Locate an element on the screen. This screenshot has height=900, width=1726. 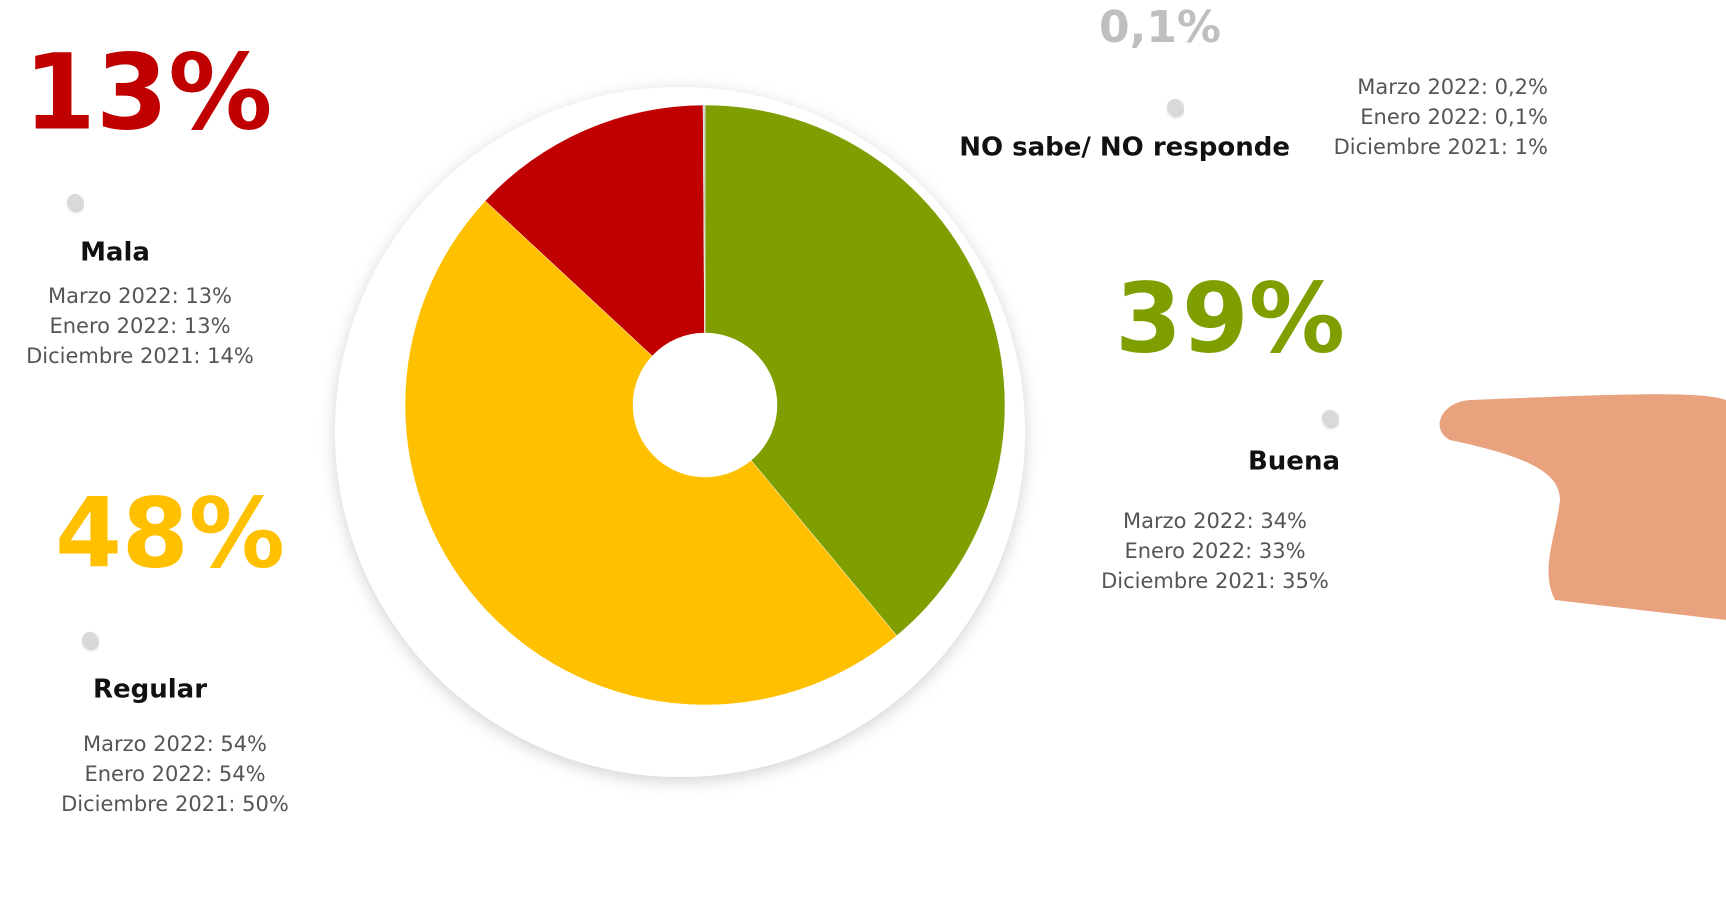
history-line: Diciembre 2021: 50% is located at coordinates (175, 804).